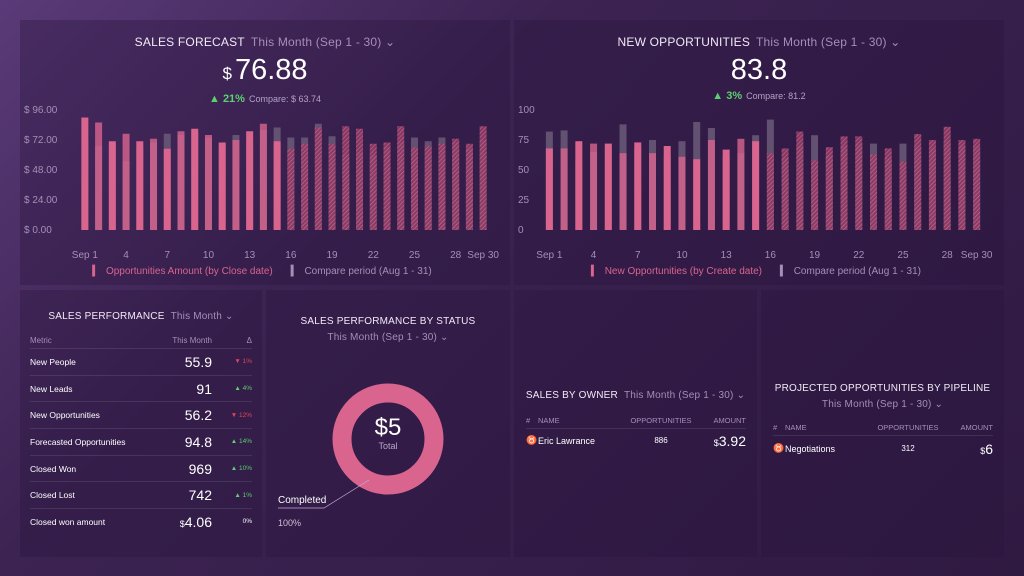  Describe the element at coordinates (243, 389) in the screenshot. I see `metric-delta: ▲ 4%` at that location.